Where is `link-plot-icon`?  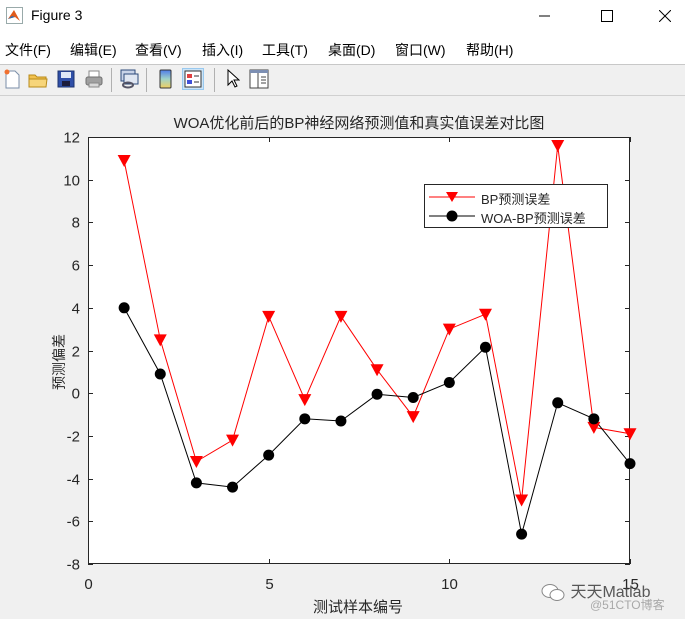 link-plot-icon is located at coordinates (129, 79).